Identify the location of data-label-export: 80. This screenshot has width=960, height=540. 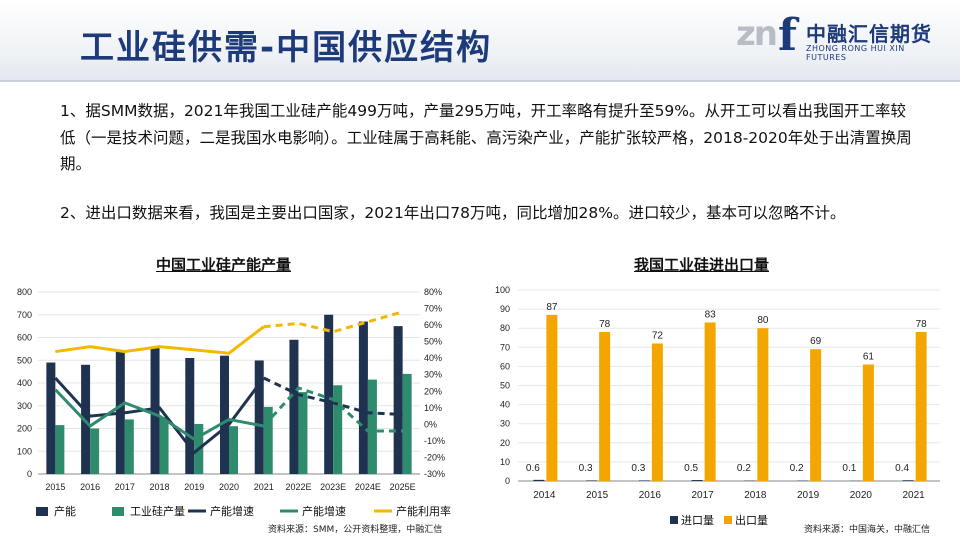
(763, 320).